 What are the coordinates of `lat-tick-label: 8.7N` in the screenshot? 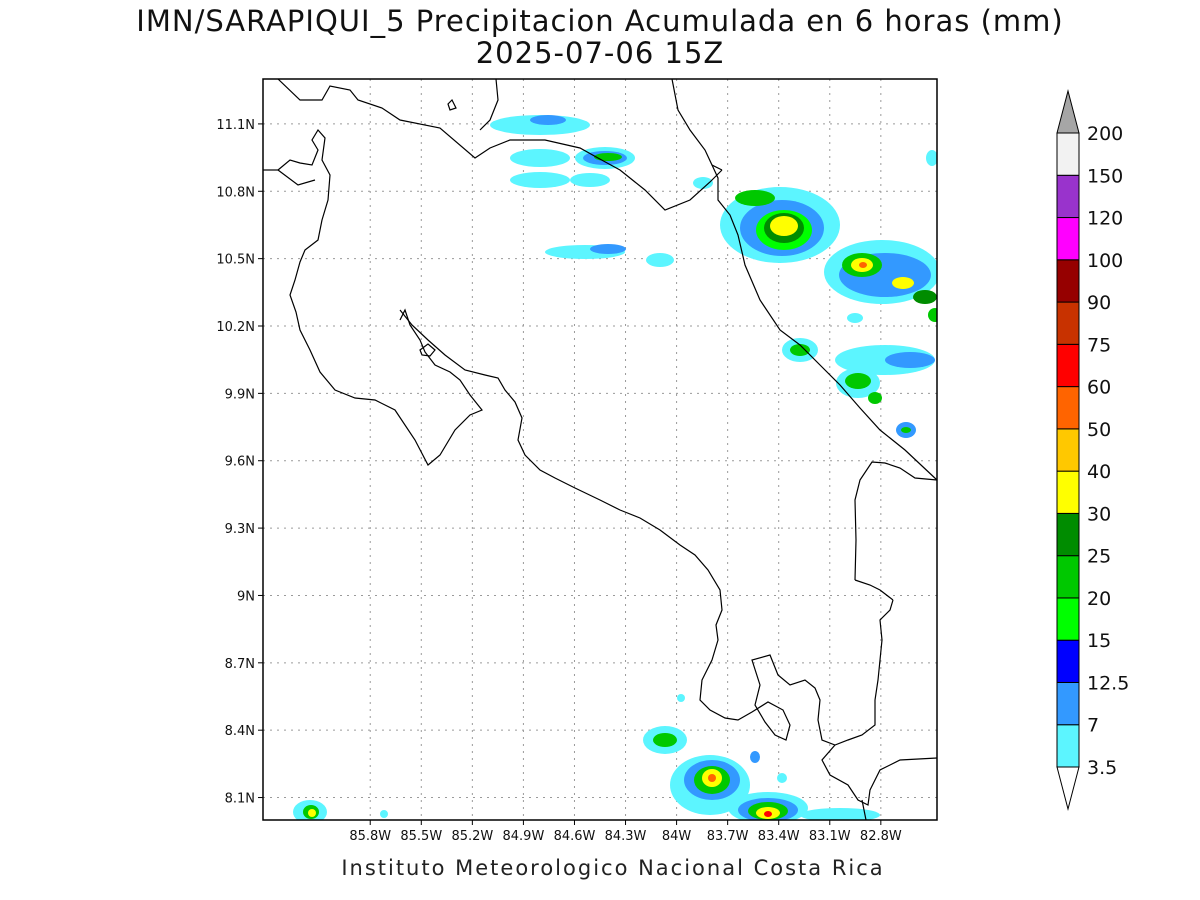 It's located at (240, 664).